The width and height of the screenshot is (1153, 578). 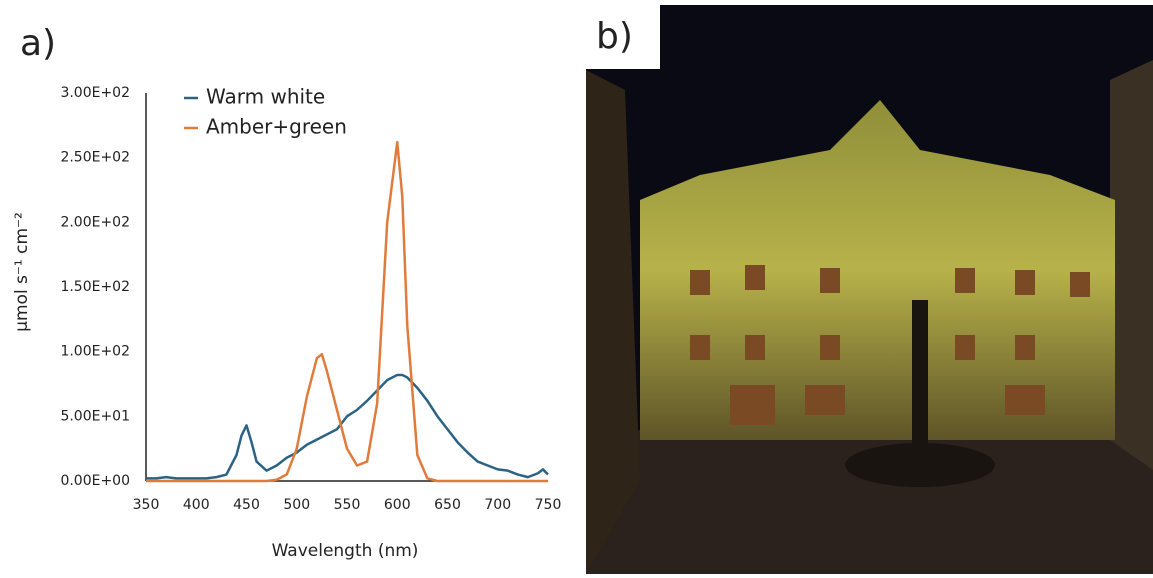 I want to click on x-tick-label: 450, so click(x=246, y=505).